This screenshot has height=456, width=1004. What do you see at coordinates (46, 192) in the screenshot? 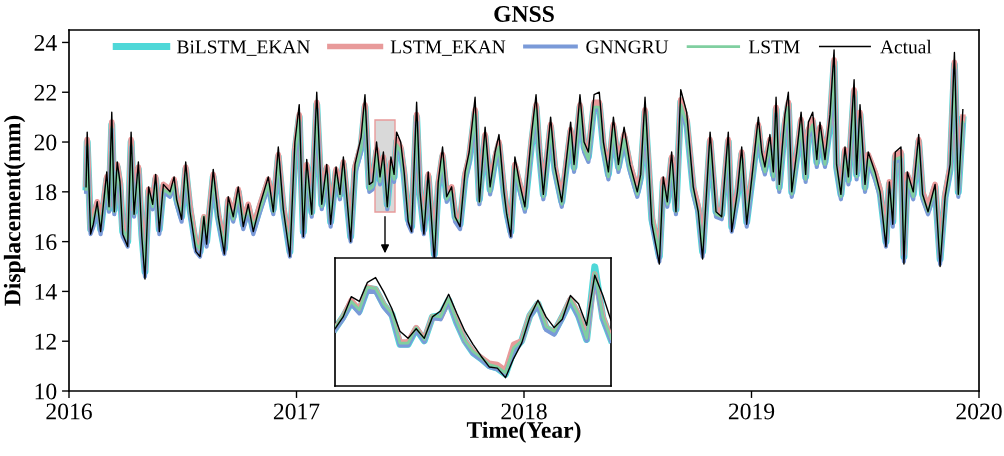
I see `y-tick-label: 18` at bounding box center [46, 192].